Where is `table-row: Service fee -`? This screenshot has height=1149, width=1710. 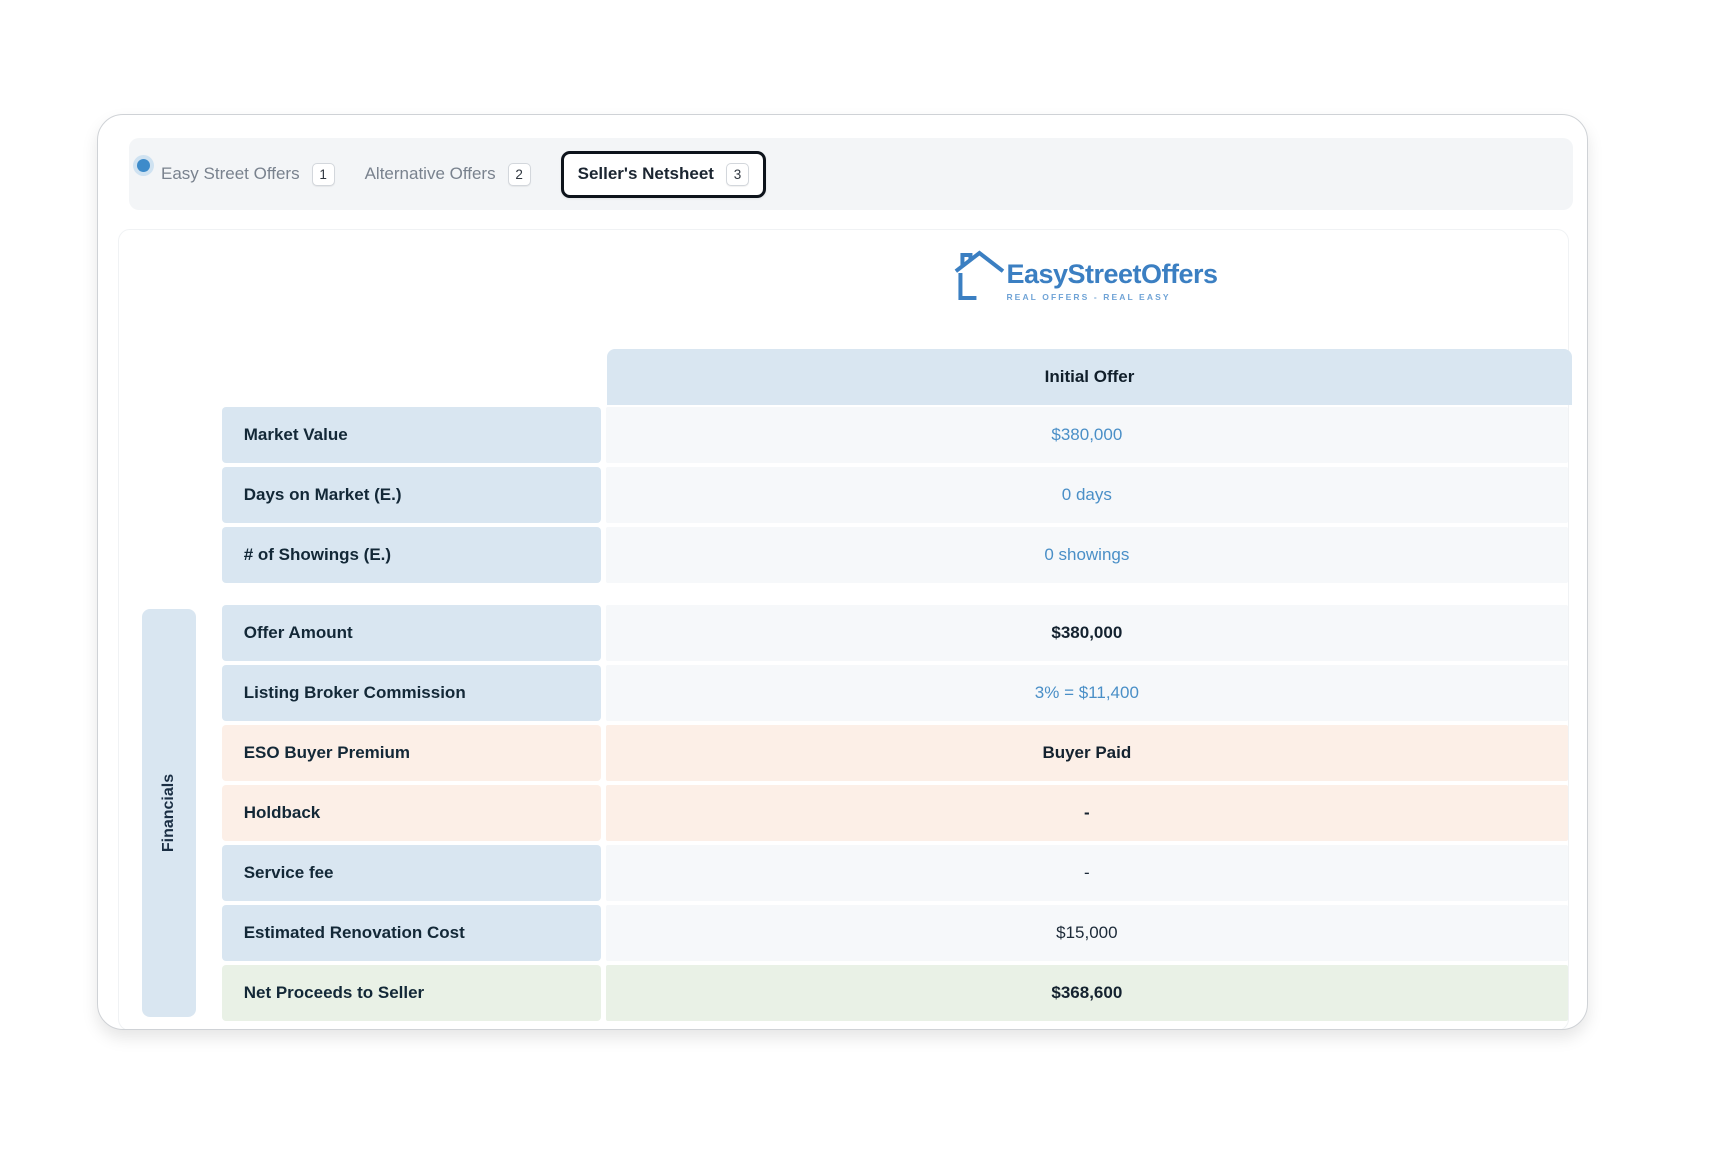
table-row: Service fee - is located at coordinates (843, 873).